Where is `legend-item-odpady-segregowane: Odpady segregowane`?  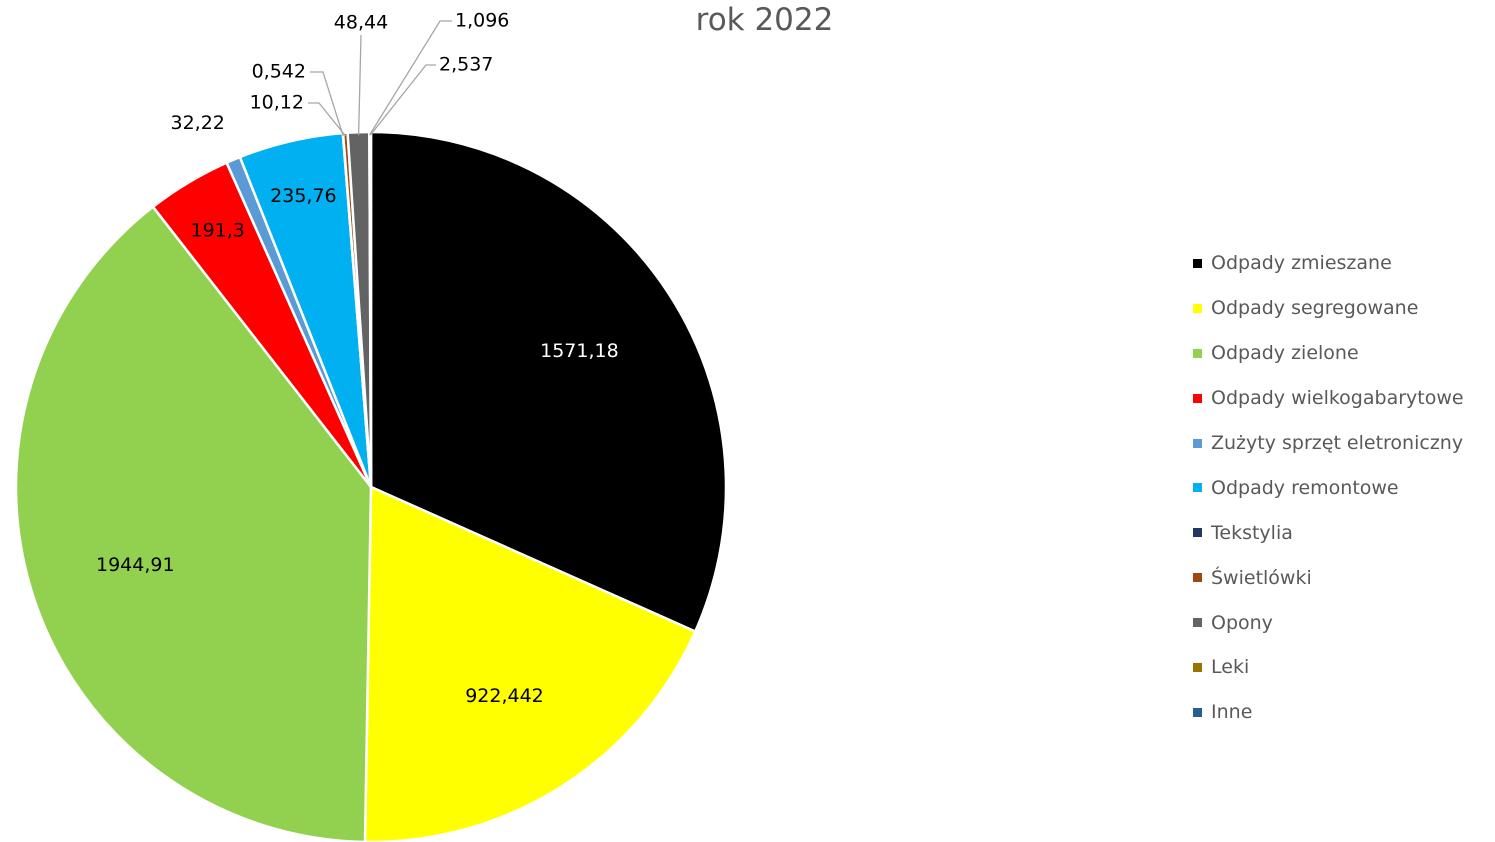 legend-item-odpady-segregowane: Odpady segregowane is located at coordinates (1328, 308).